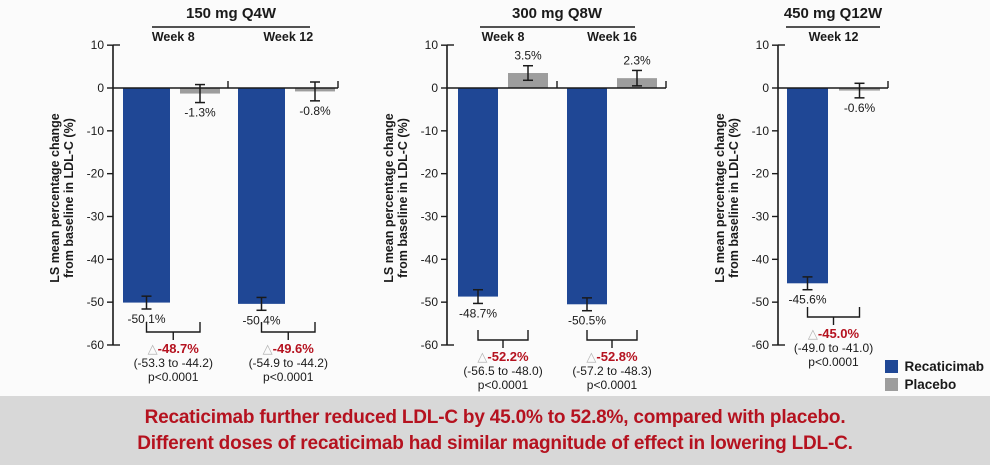 This screenshot has height=465, width=990. What do you see at coordinates (807, 300) in the screenshot?
I see `recaticimab-value-label: -45.6%` at bounding box center [807, 300].